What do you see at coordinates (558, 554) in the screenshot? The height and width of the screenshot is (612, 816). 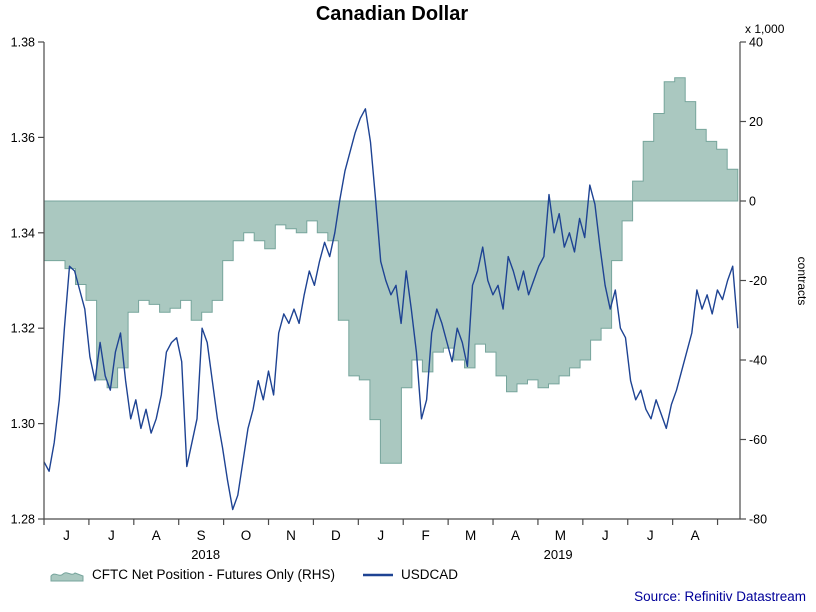 I see `year-tick-label: 2019` at bounding box center [558, 554].